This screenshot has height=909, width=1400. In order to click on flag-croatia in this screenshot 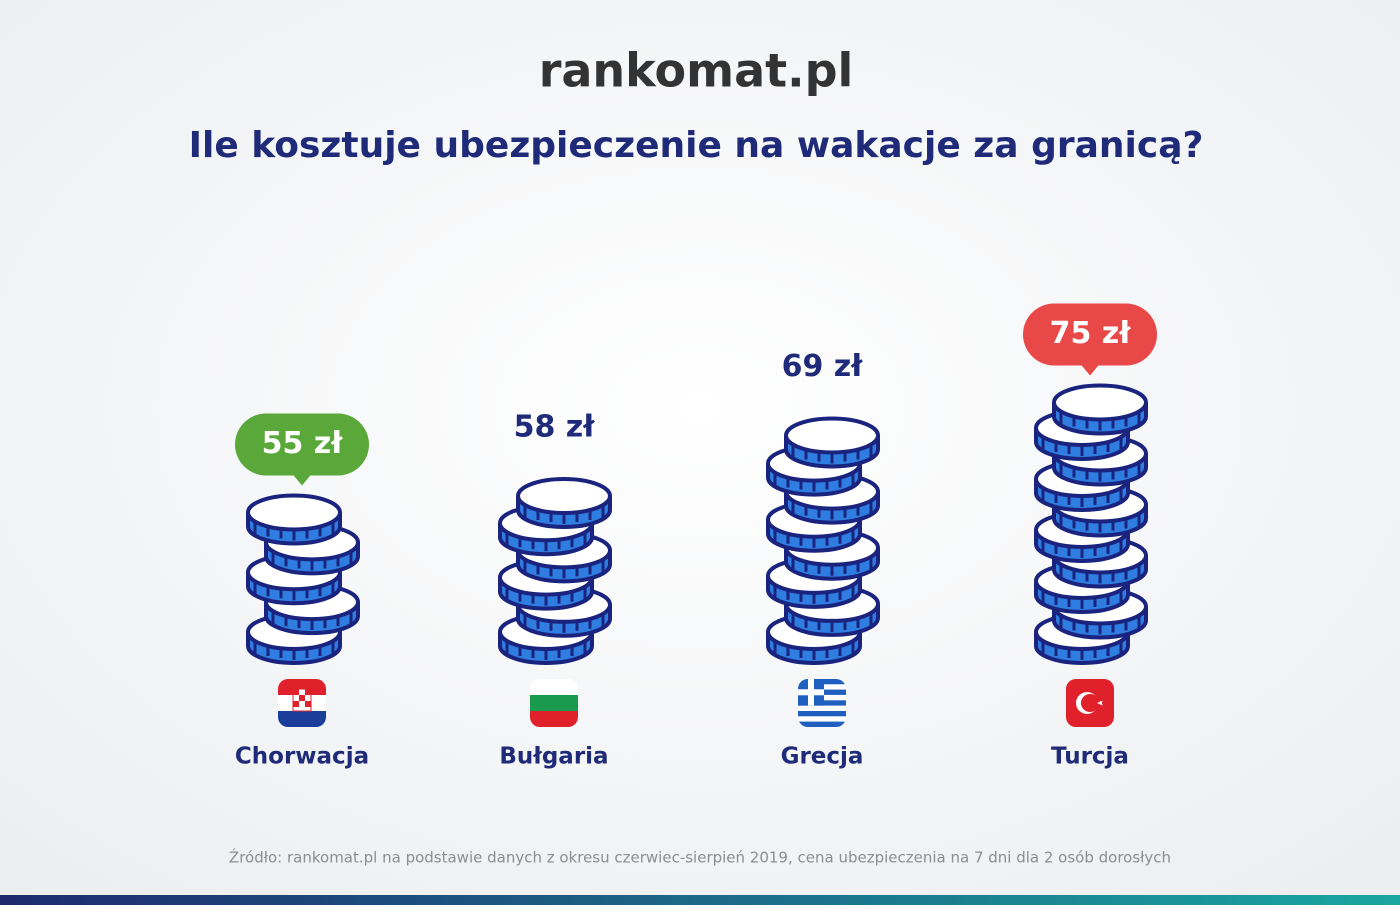, I will do `click(302, 703)`.